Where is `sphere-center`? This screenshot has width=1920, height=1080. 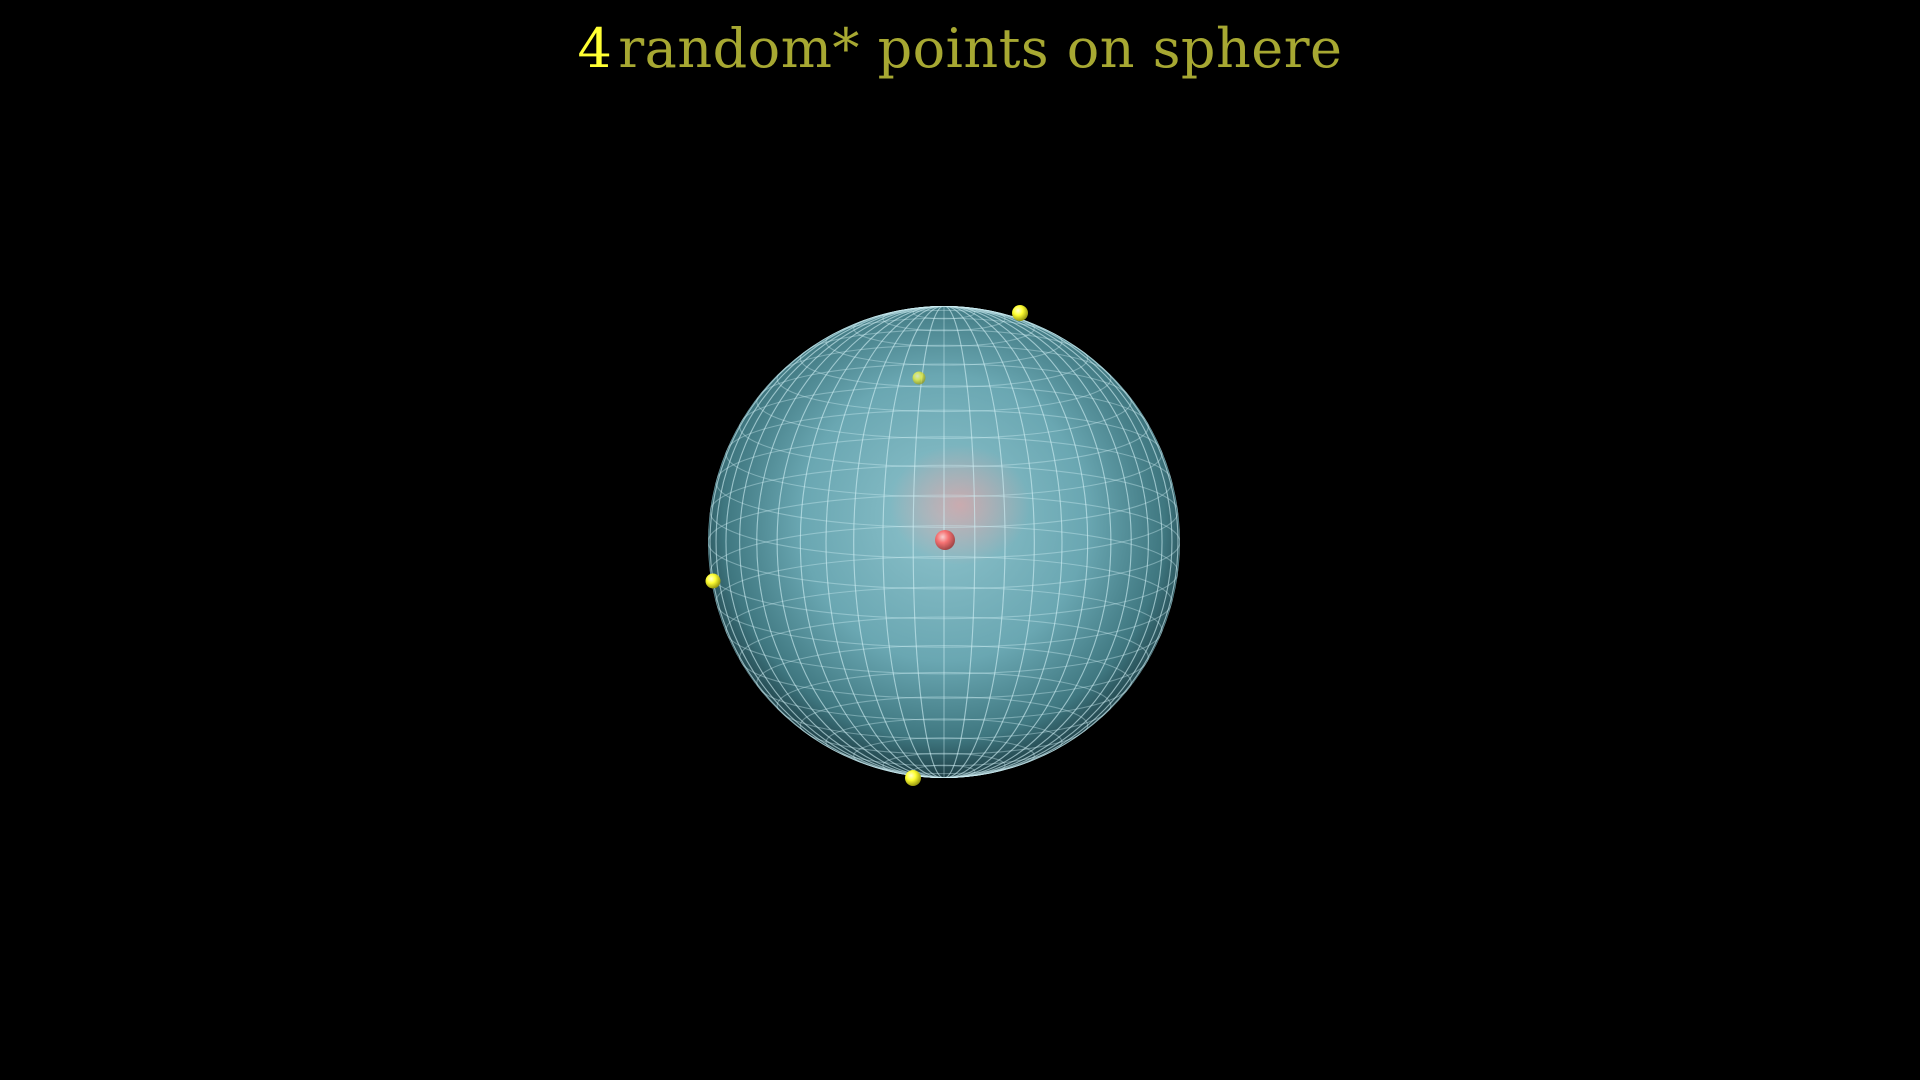 sphere-center is located at coordinates (945, 540).